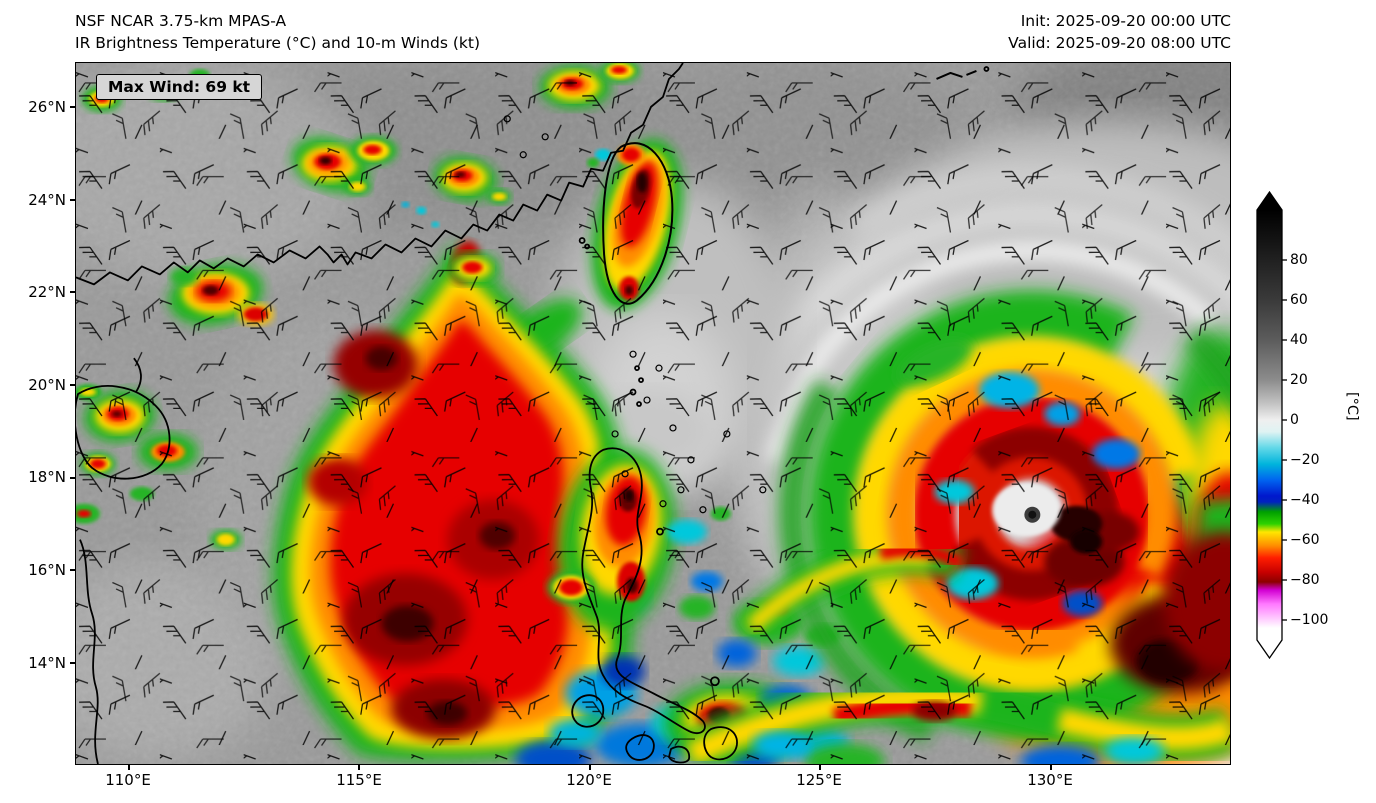 The image size is (1376, 803). I want to click on x-tick-label: 120°E, so click(589, 780).